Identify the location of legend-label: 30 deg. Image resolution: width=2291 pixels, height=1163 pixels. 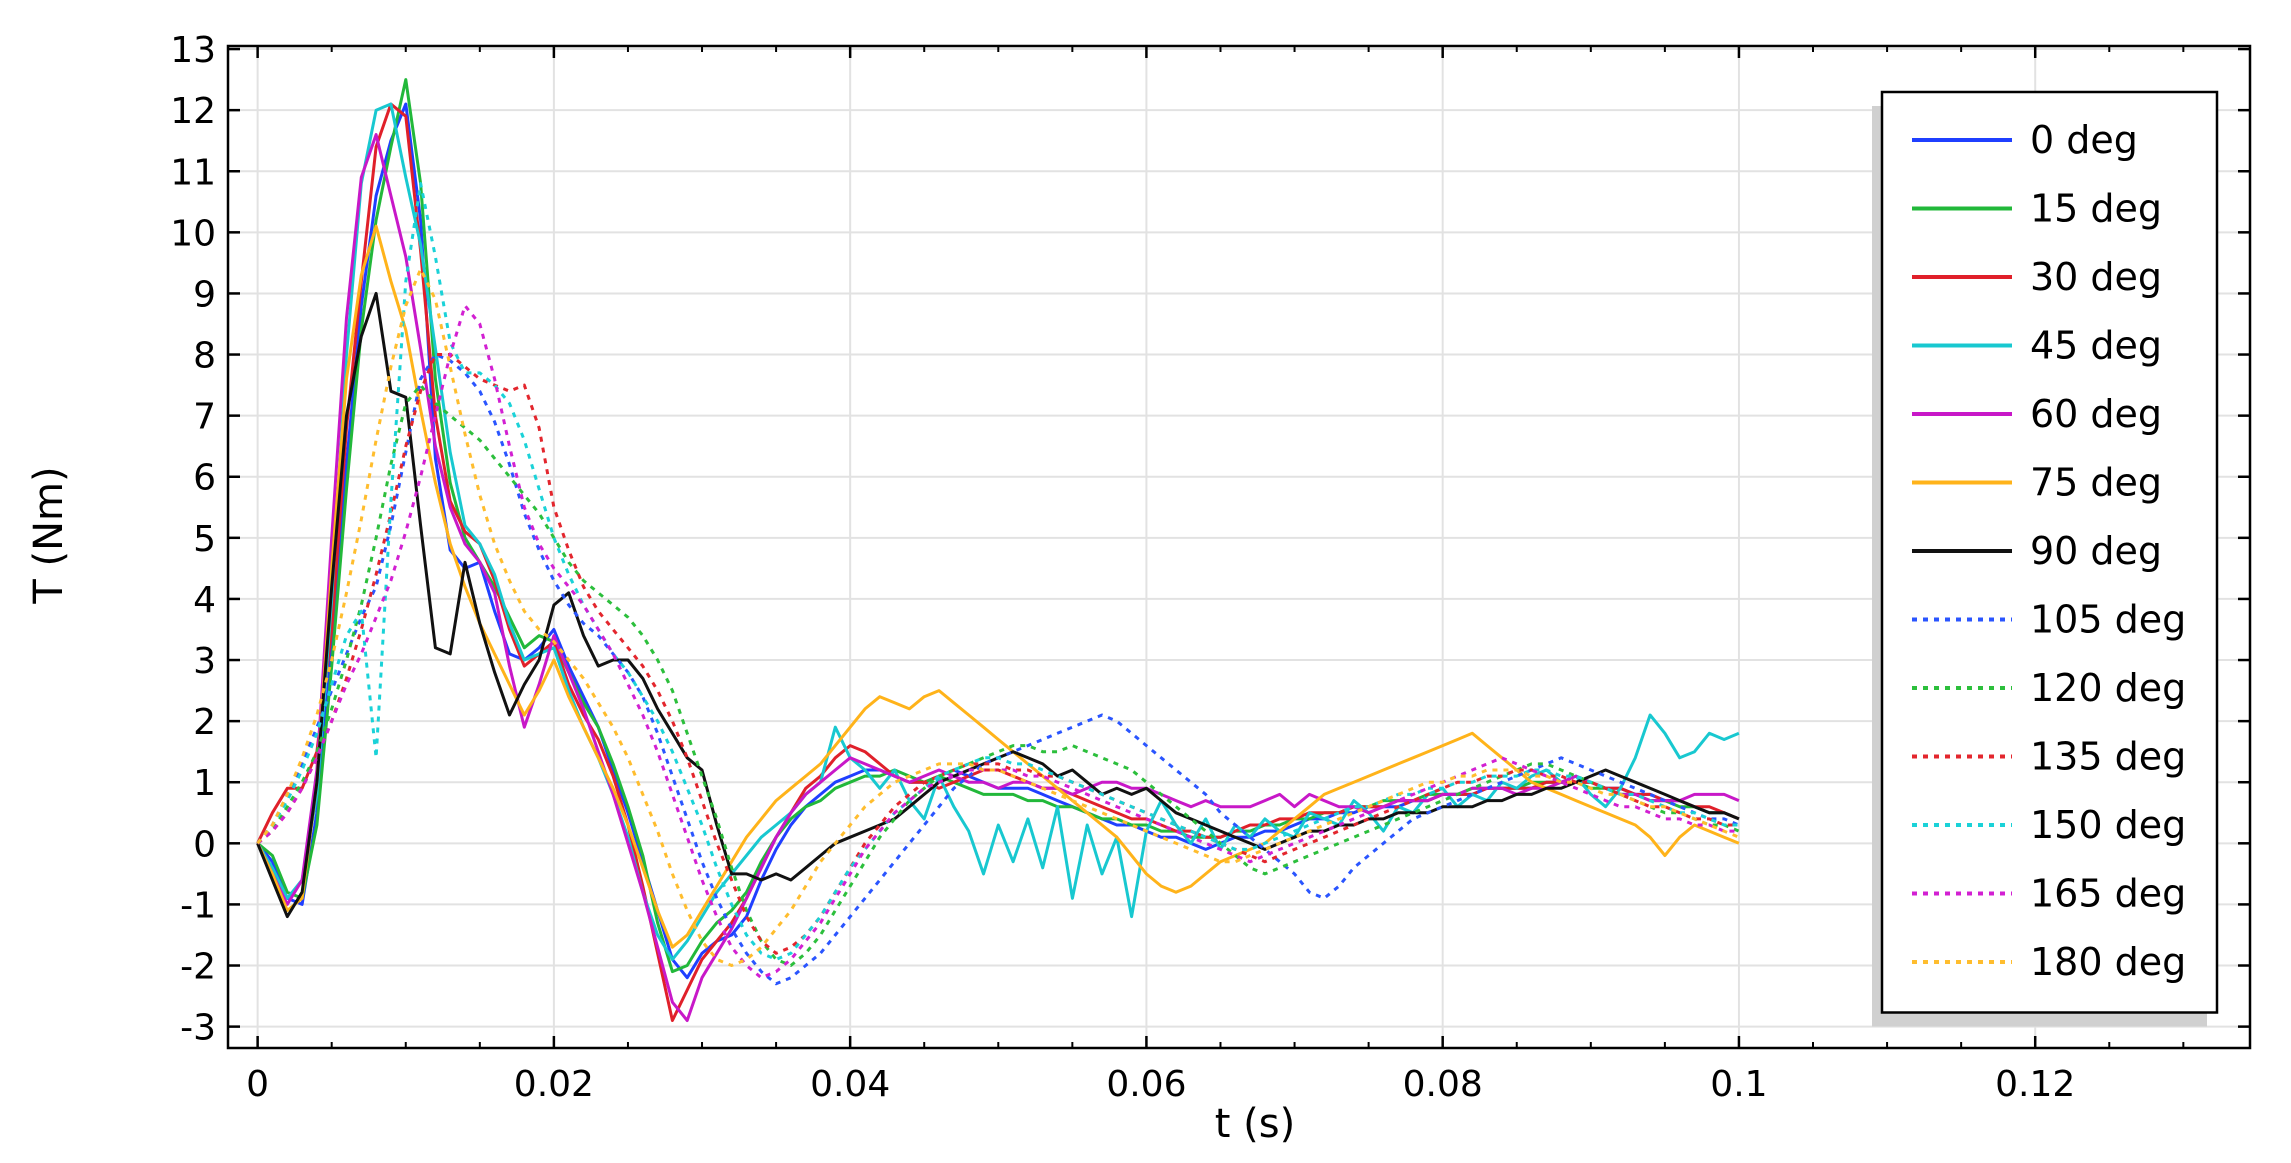
(2096, 277).